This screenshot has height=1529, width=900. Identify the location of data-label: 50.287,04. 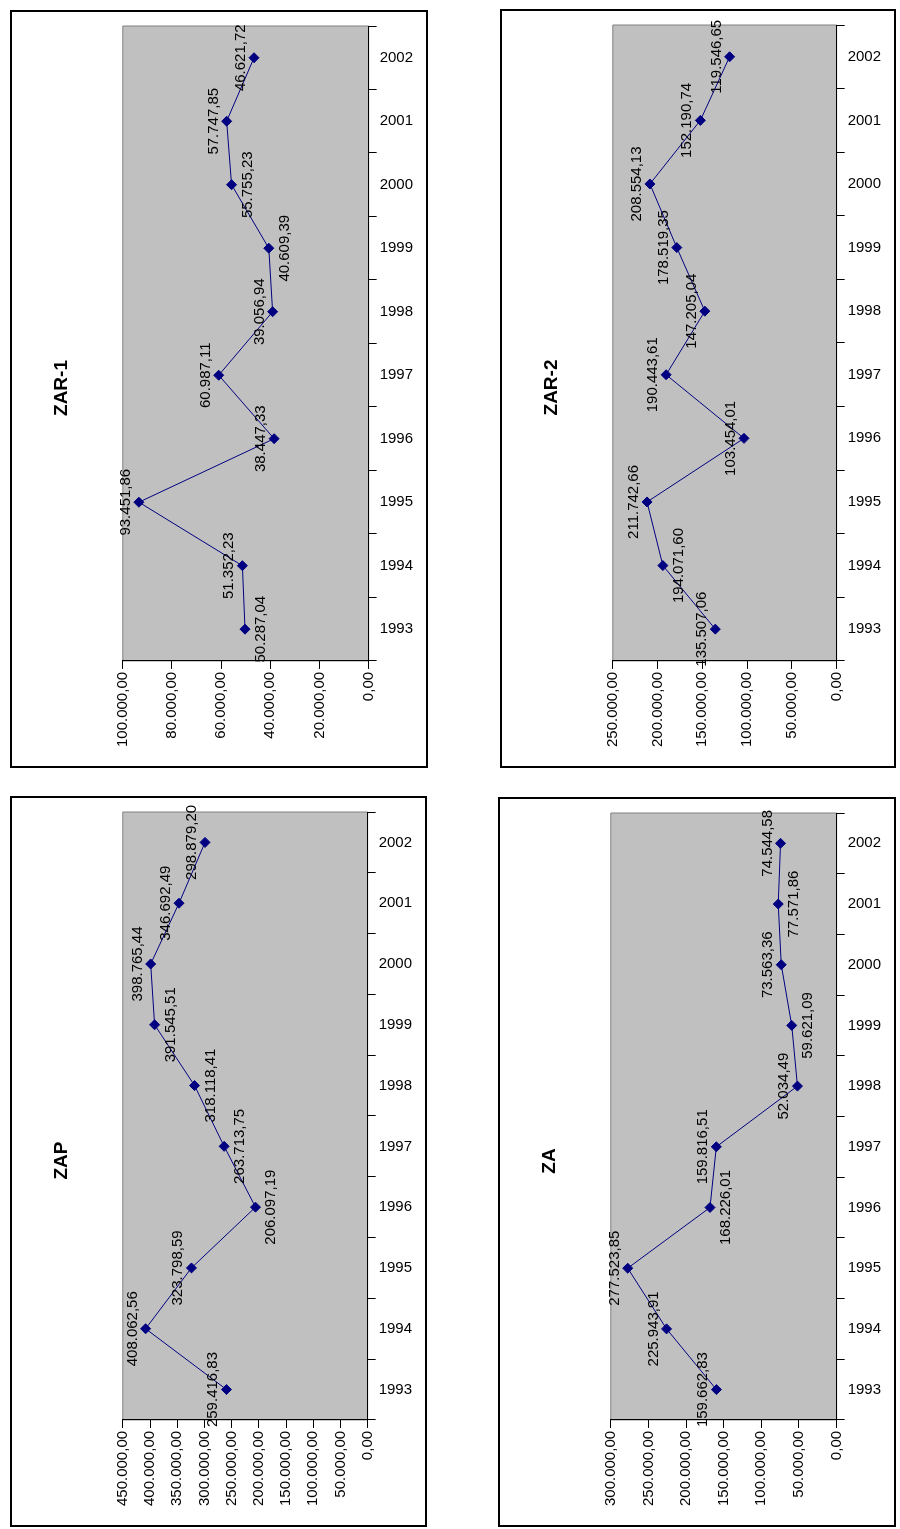
(260, 629).